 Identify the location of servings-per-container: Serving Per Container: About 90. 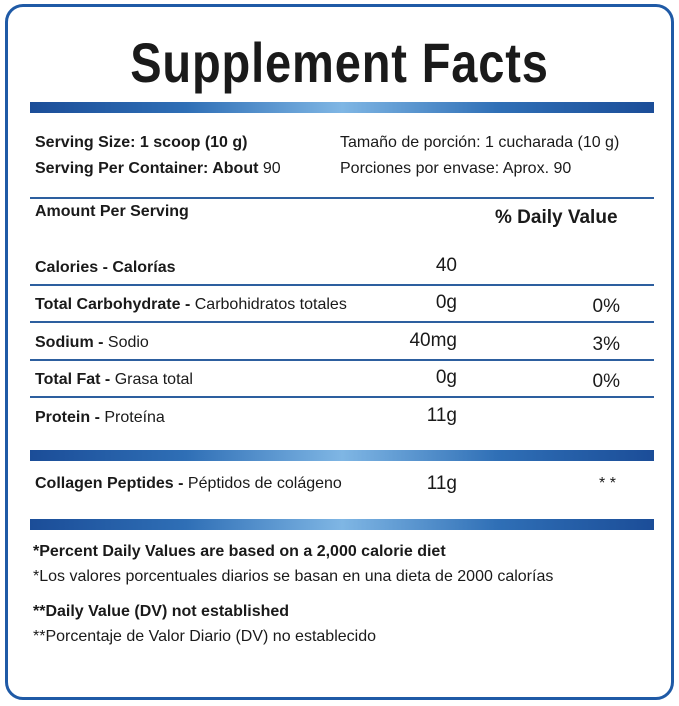
(158, 169).